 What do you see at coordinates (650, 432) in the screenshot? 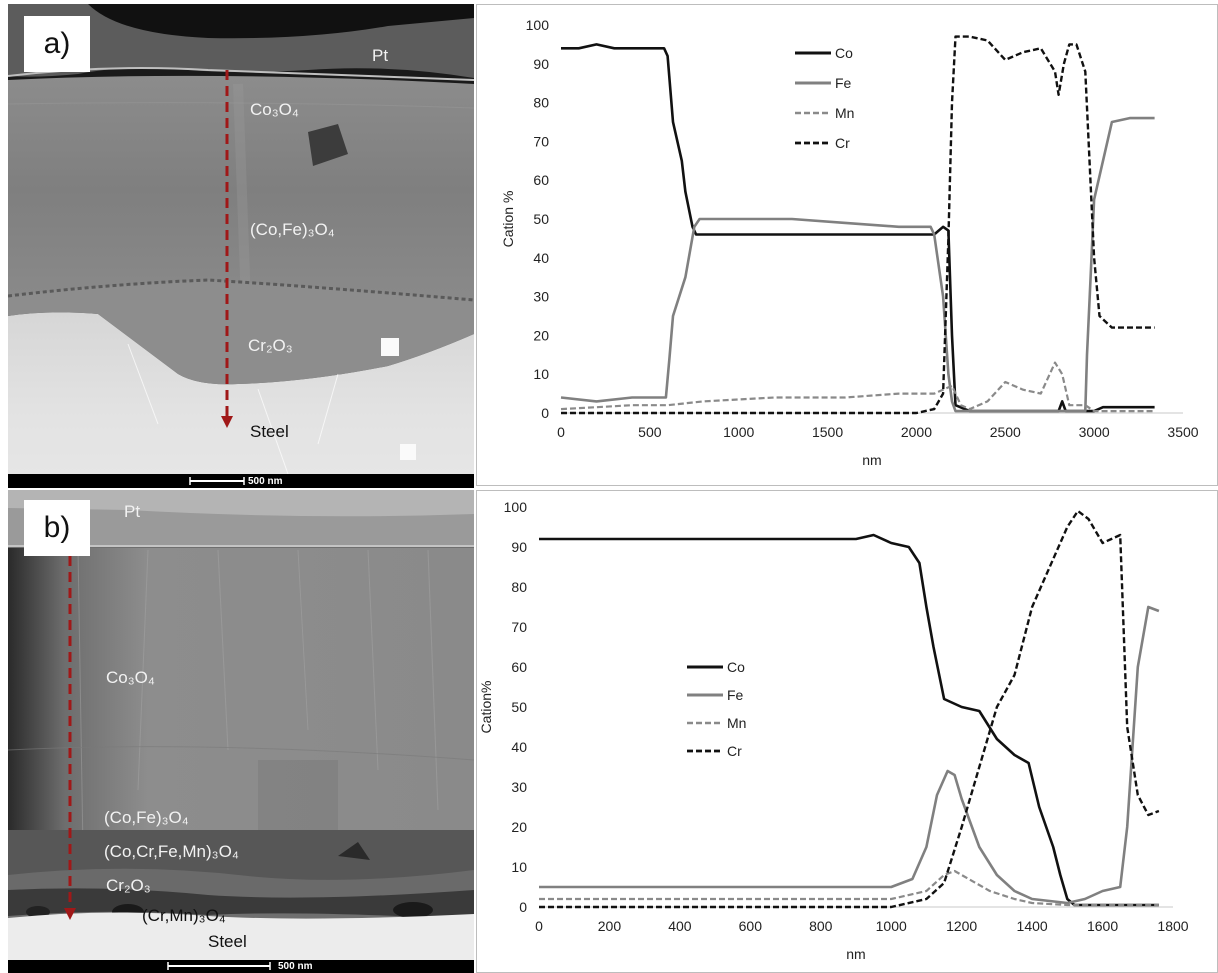
I see `x-tick-label: 500` at bounding box center [650, 432].